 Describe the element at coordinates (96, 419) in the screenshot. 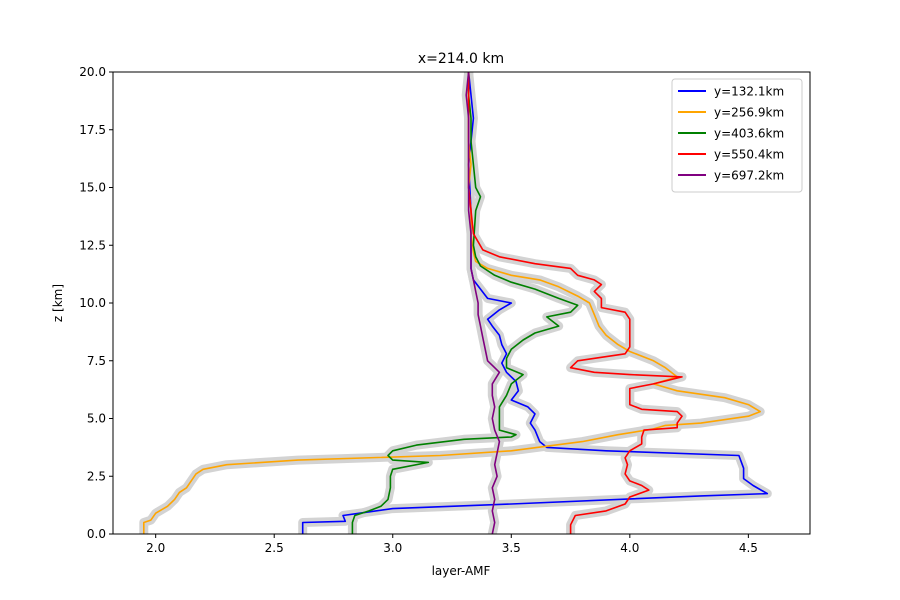

I see `y-tick-label: 5.0` at that location.